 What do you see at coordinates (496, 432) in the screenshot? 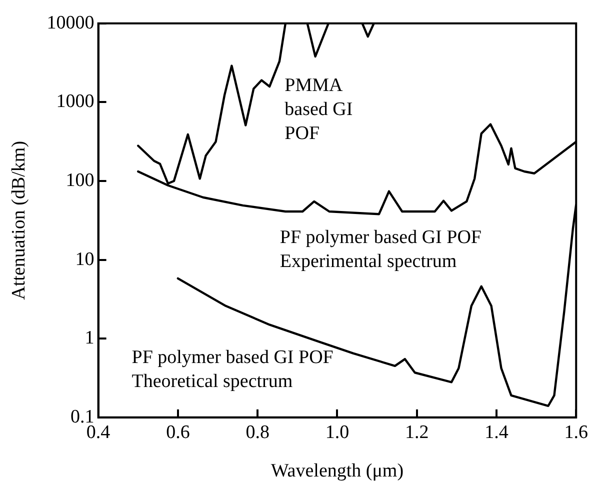
I see `x-tick-label: 1.4` at bounding box center [496, 432].